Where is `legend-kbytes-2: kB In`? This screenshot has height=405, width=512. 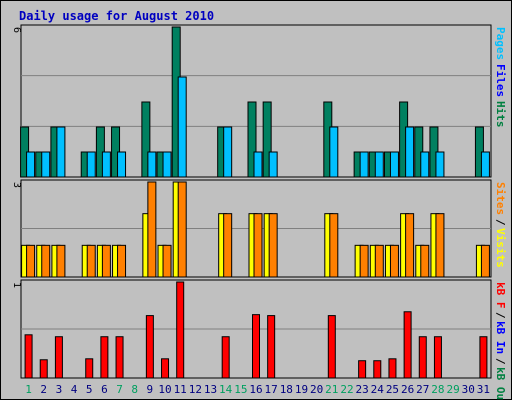
legend-kbytes-2: kB In is located at coordinates (500, 337).